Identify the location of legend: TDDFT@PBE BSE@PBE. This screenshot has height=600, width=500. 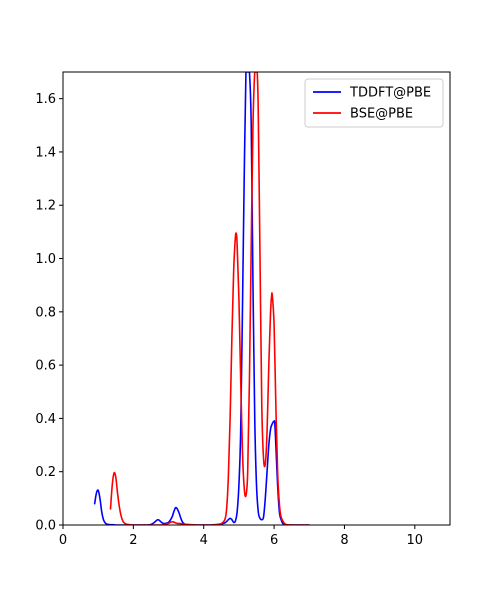
(374, 103).